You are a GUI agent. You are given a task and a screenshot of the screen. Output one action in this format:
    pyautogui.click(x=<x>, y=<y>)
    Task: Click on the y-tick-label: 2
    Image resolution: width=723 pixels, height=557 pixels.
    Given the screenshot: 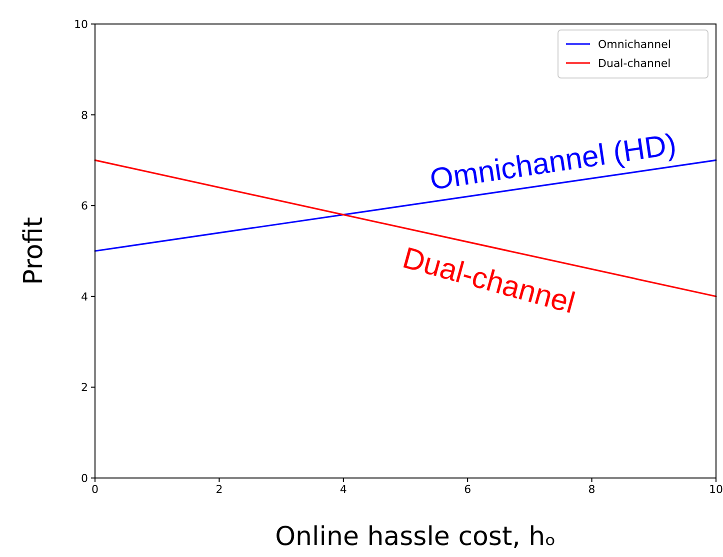 What is the action you would take?
    pyautogui.click(x=84, y=387)
    